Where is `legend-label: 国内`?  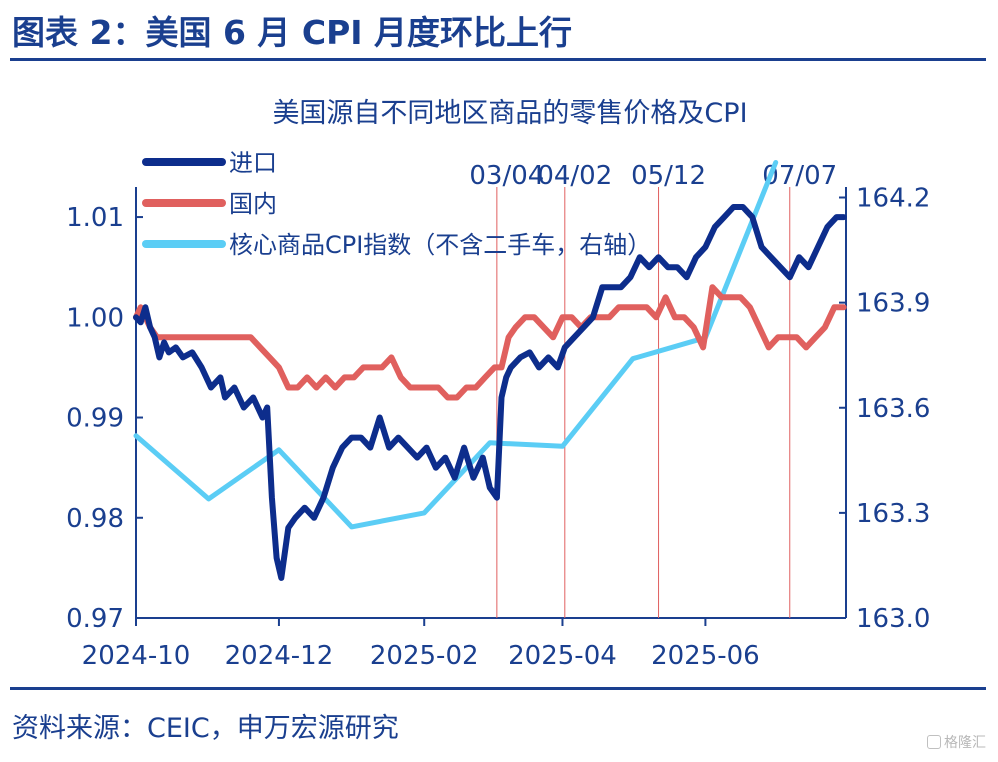 legend-label: 国内 is located at coordinates (253, 204).